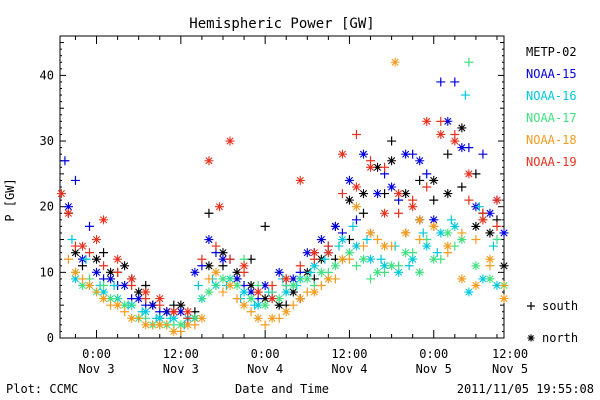 This screenshot has height=400, width=600. Describe the element at coordinates (525, 389) in the screenshot. I see `footer-timestamp: 2011/11/05 19:55:08` at that location.